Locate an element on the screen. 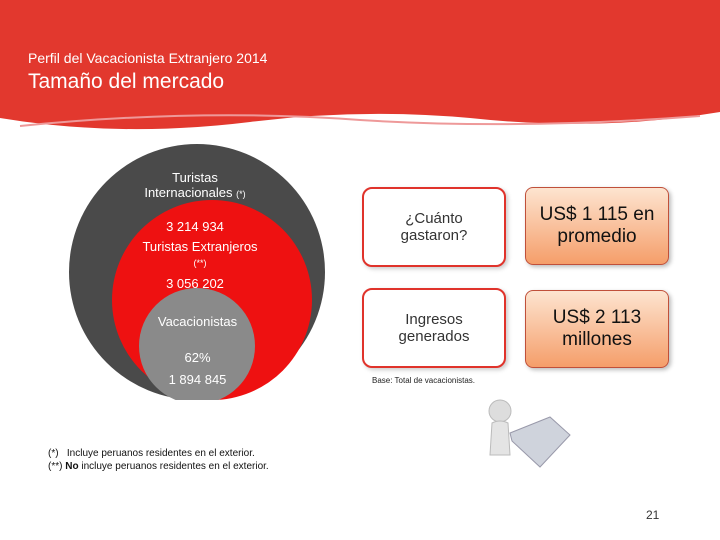  middle-note: (**) is located at coordinates (200, 263).